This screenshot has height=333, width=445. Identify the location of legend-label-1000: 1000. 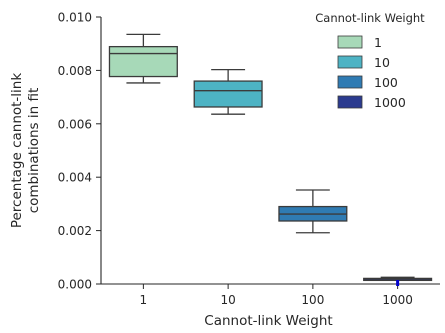
(390, 102).